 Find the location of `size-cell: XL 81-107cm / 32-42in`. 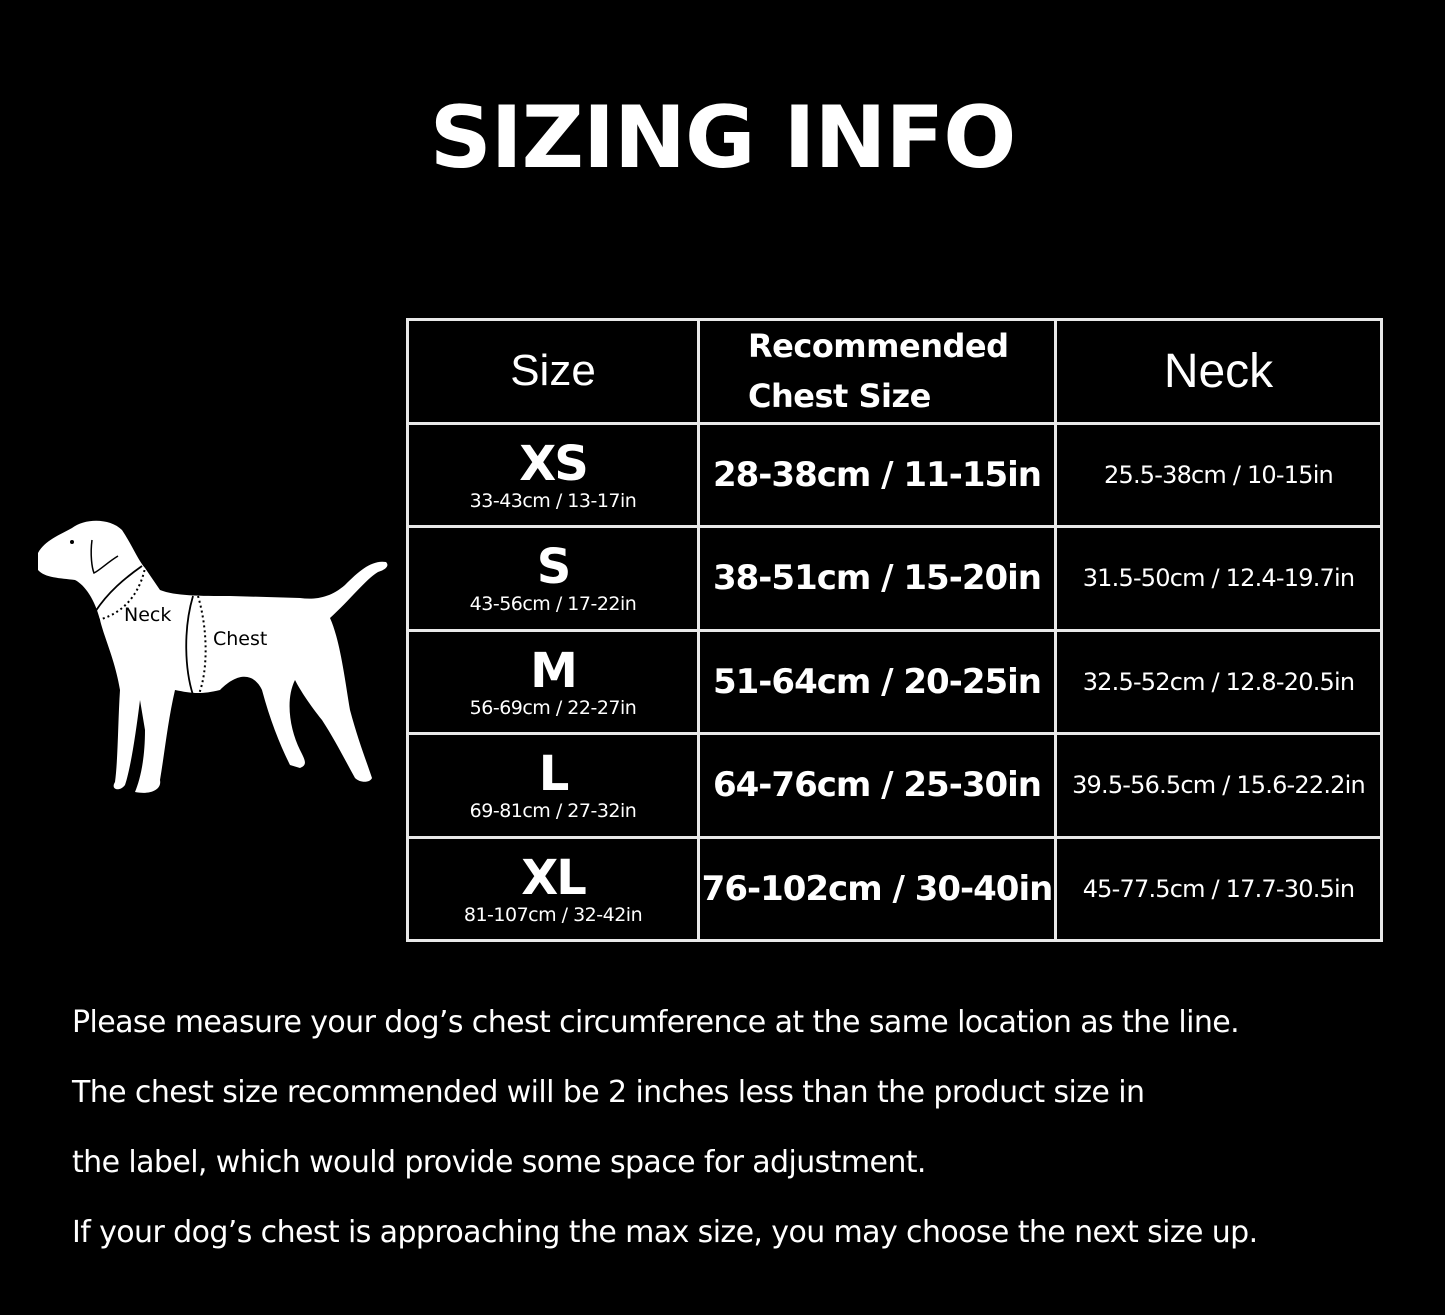

size-cell: XL 81-107cm / 32-42in is located at coordinates (553, 888).